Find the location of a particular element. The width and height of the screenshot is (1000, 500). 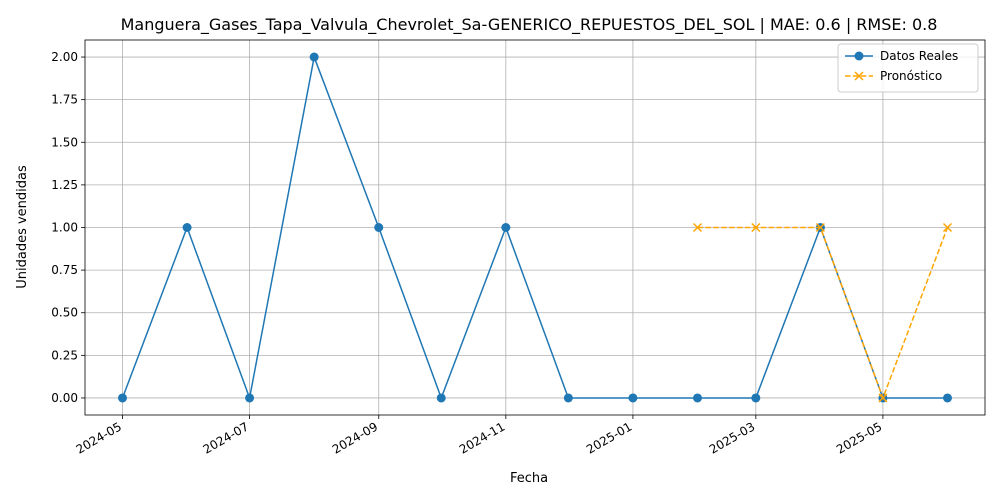

y-tick-label: 1.25 is located at coordinates (64, 185).